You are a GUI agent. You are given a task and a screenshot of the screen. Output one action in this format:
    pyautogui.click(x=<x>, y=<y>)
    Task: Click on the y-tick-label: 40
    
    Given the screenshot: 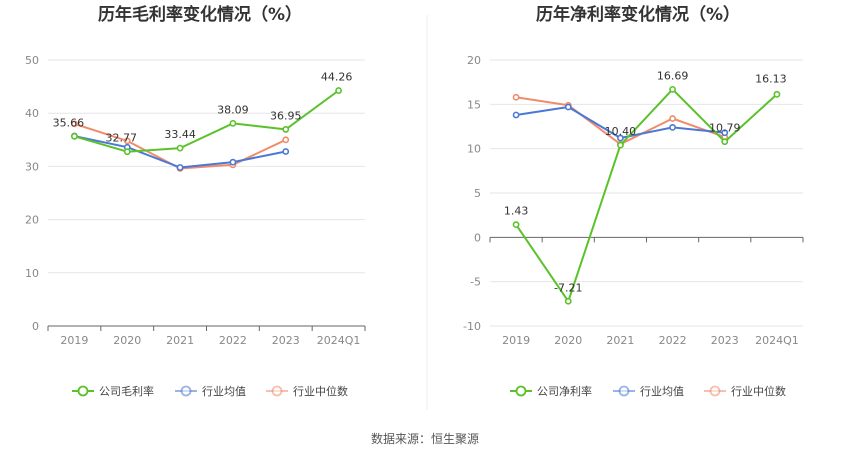 What is the action you would take?
    pyautogui.click(x=32, y=113)
    